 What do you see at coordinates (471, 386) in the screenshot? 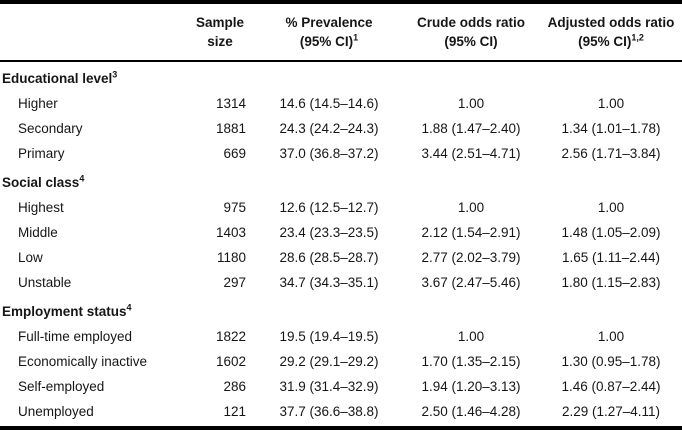
I see `crude-odds-ratio-value: 1.94 (1.20–3.13)` at bounding box center [471, 386].